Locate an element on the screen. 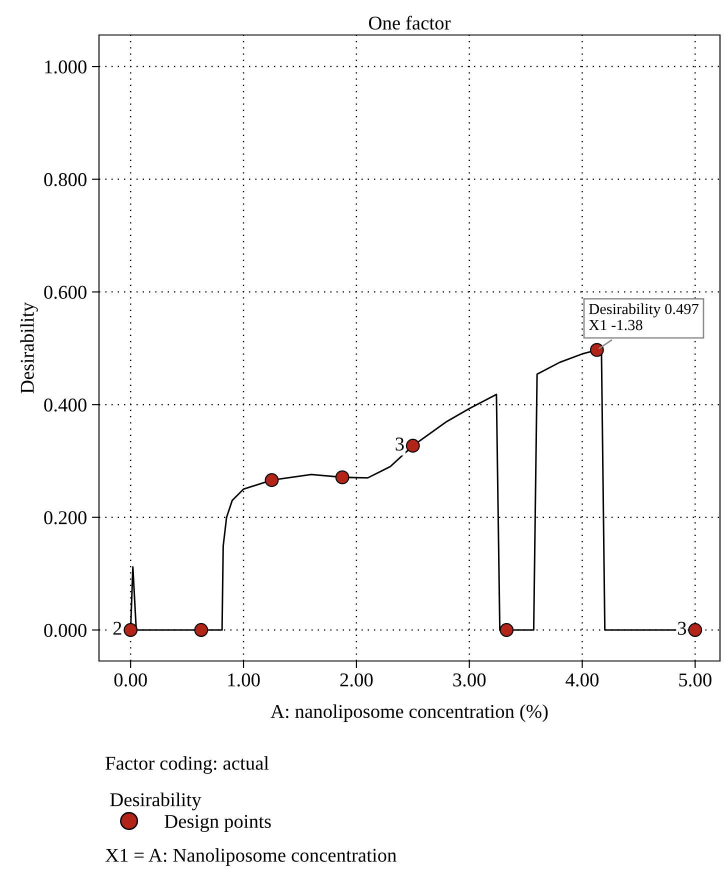 Image resolution: width=725 pixels, height=871 pixels. y-tick-label: 0.600 is located at coordinates (65, 292).